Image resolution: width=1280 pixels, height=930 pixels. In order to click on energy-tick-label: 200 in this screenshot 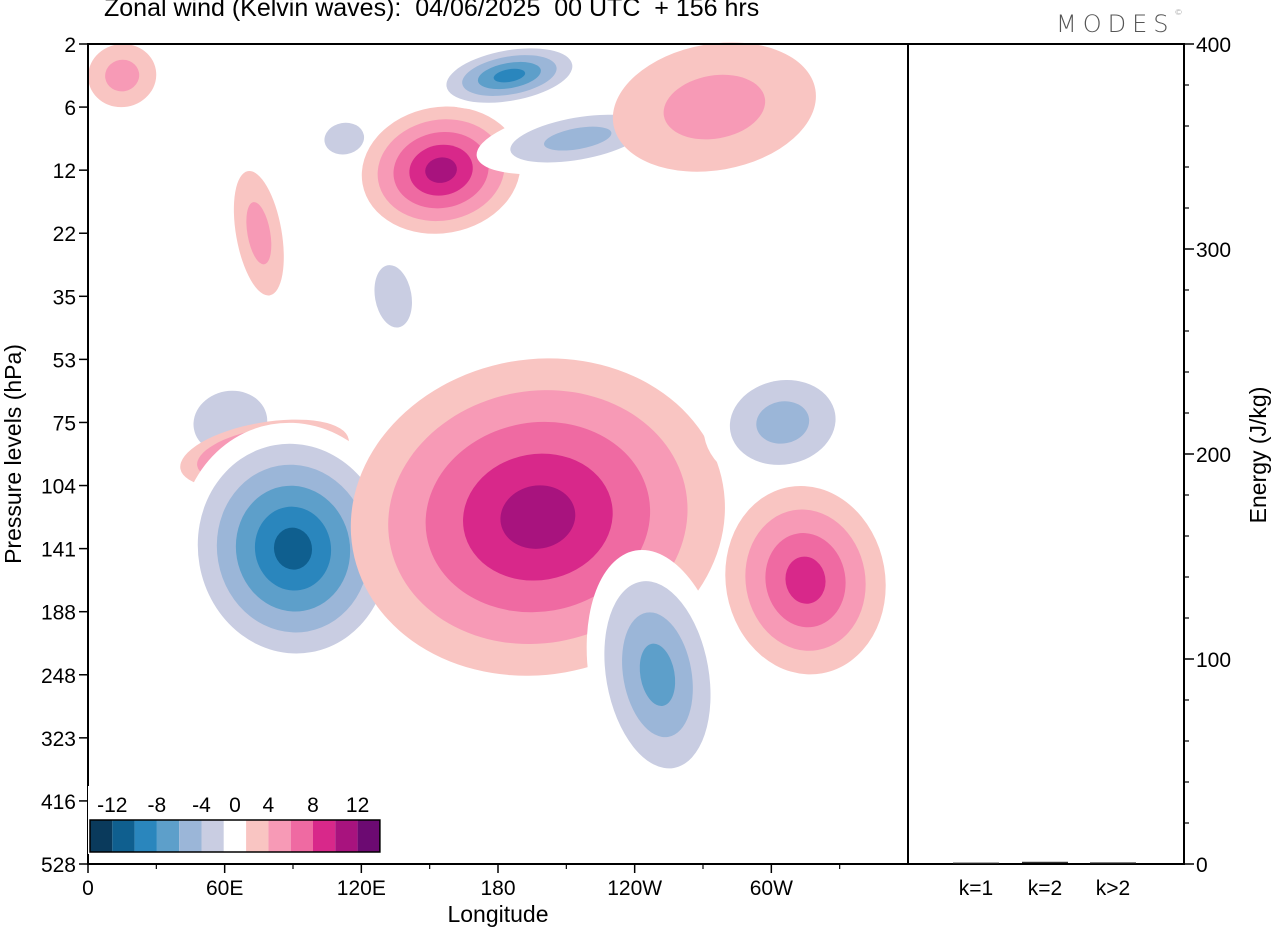, I will do `click(1213, 455)`.